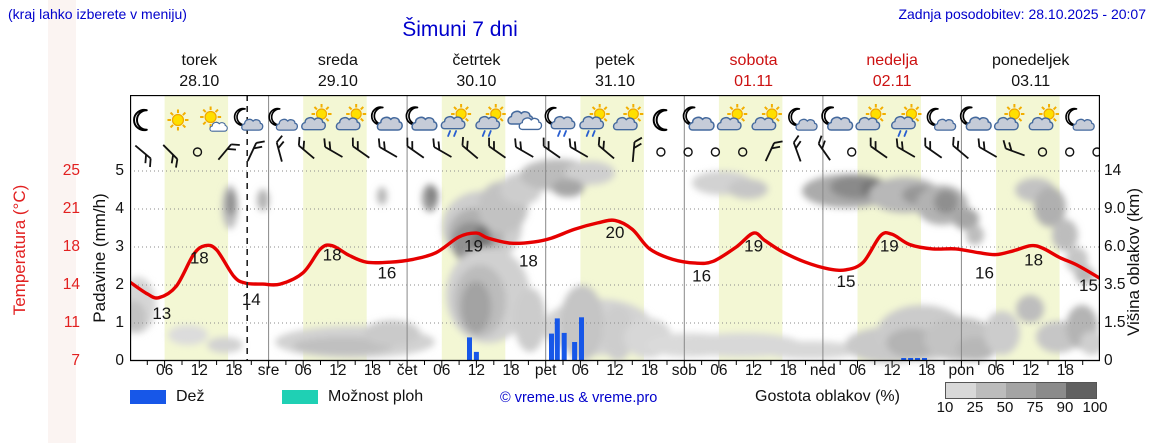 The width and height of the screenshot is (1152, 443). Describe the element at coordinates (1035, 407) in the screenshot. I see `density-value-75: 75` at that location.